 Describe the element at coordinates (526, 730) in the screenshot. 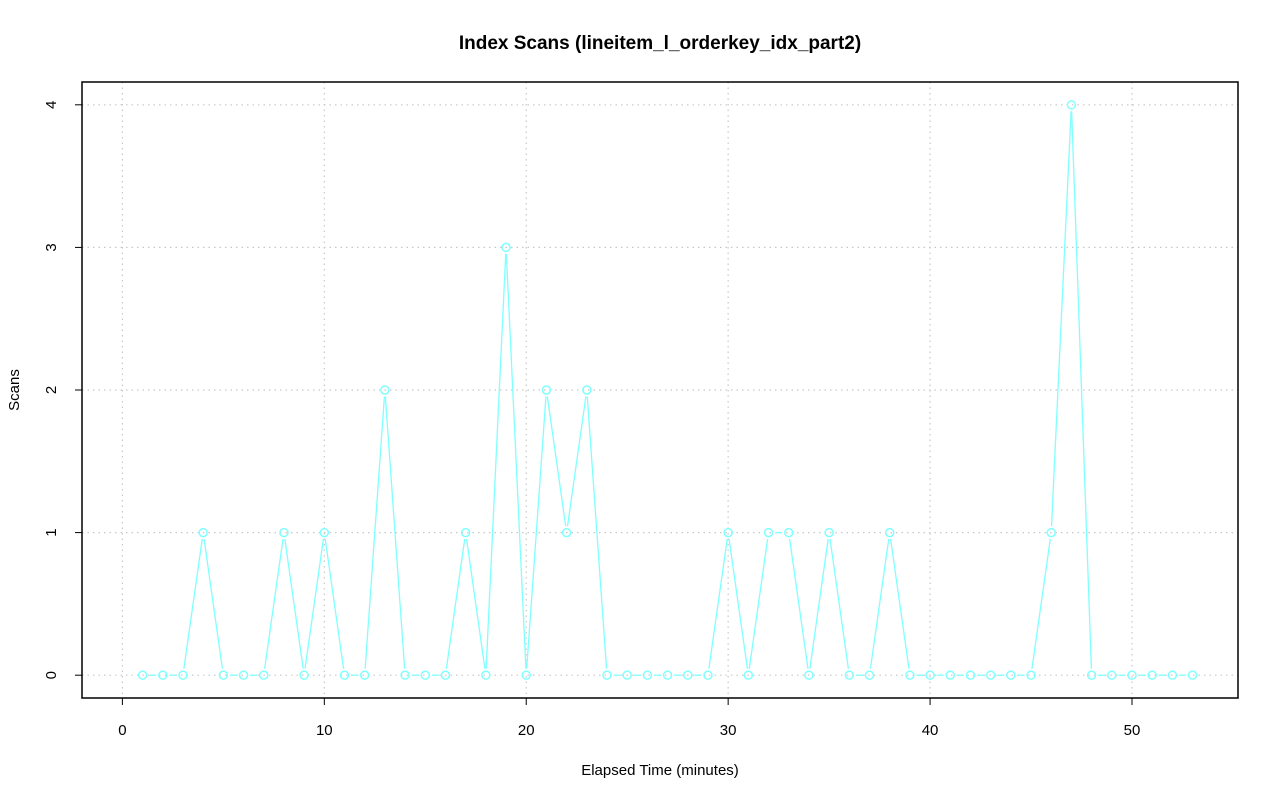

I see `x-tick-label: 20` at that location.